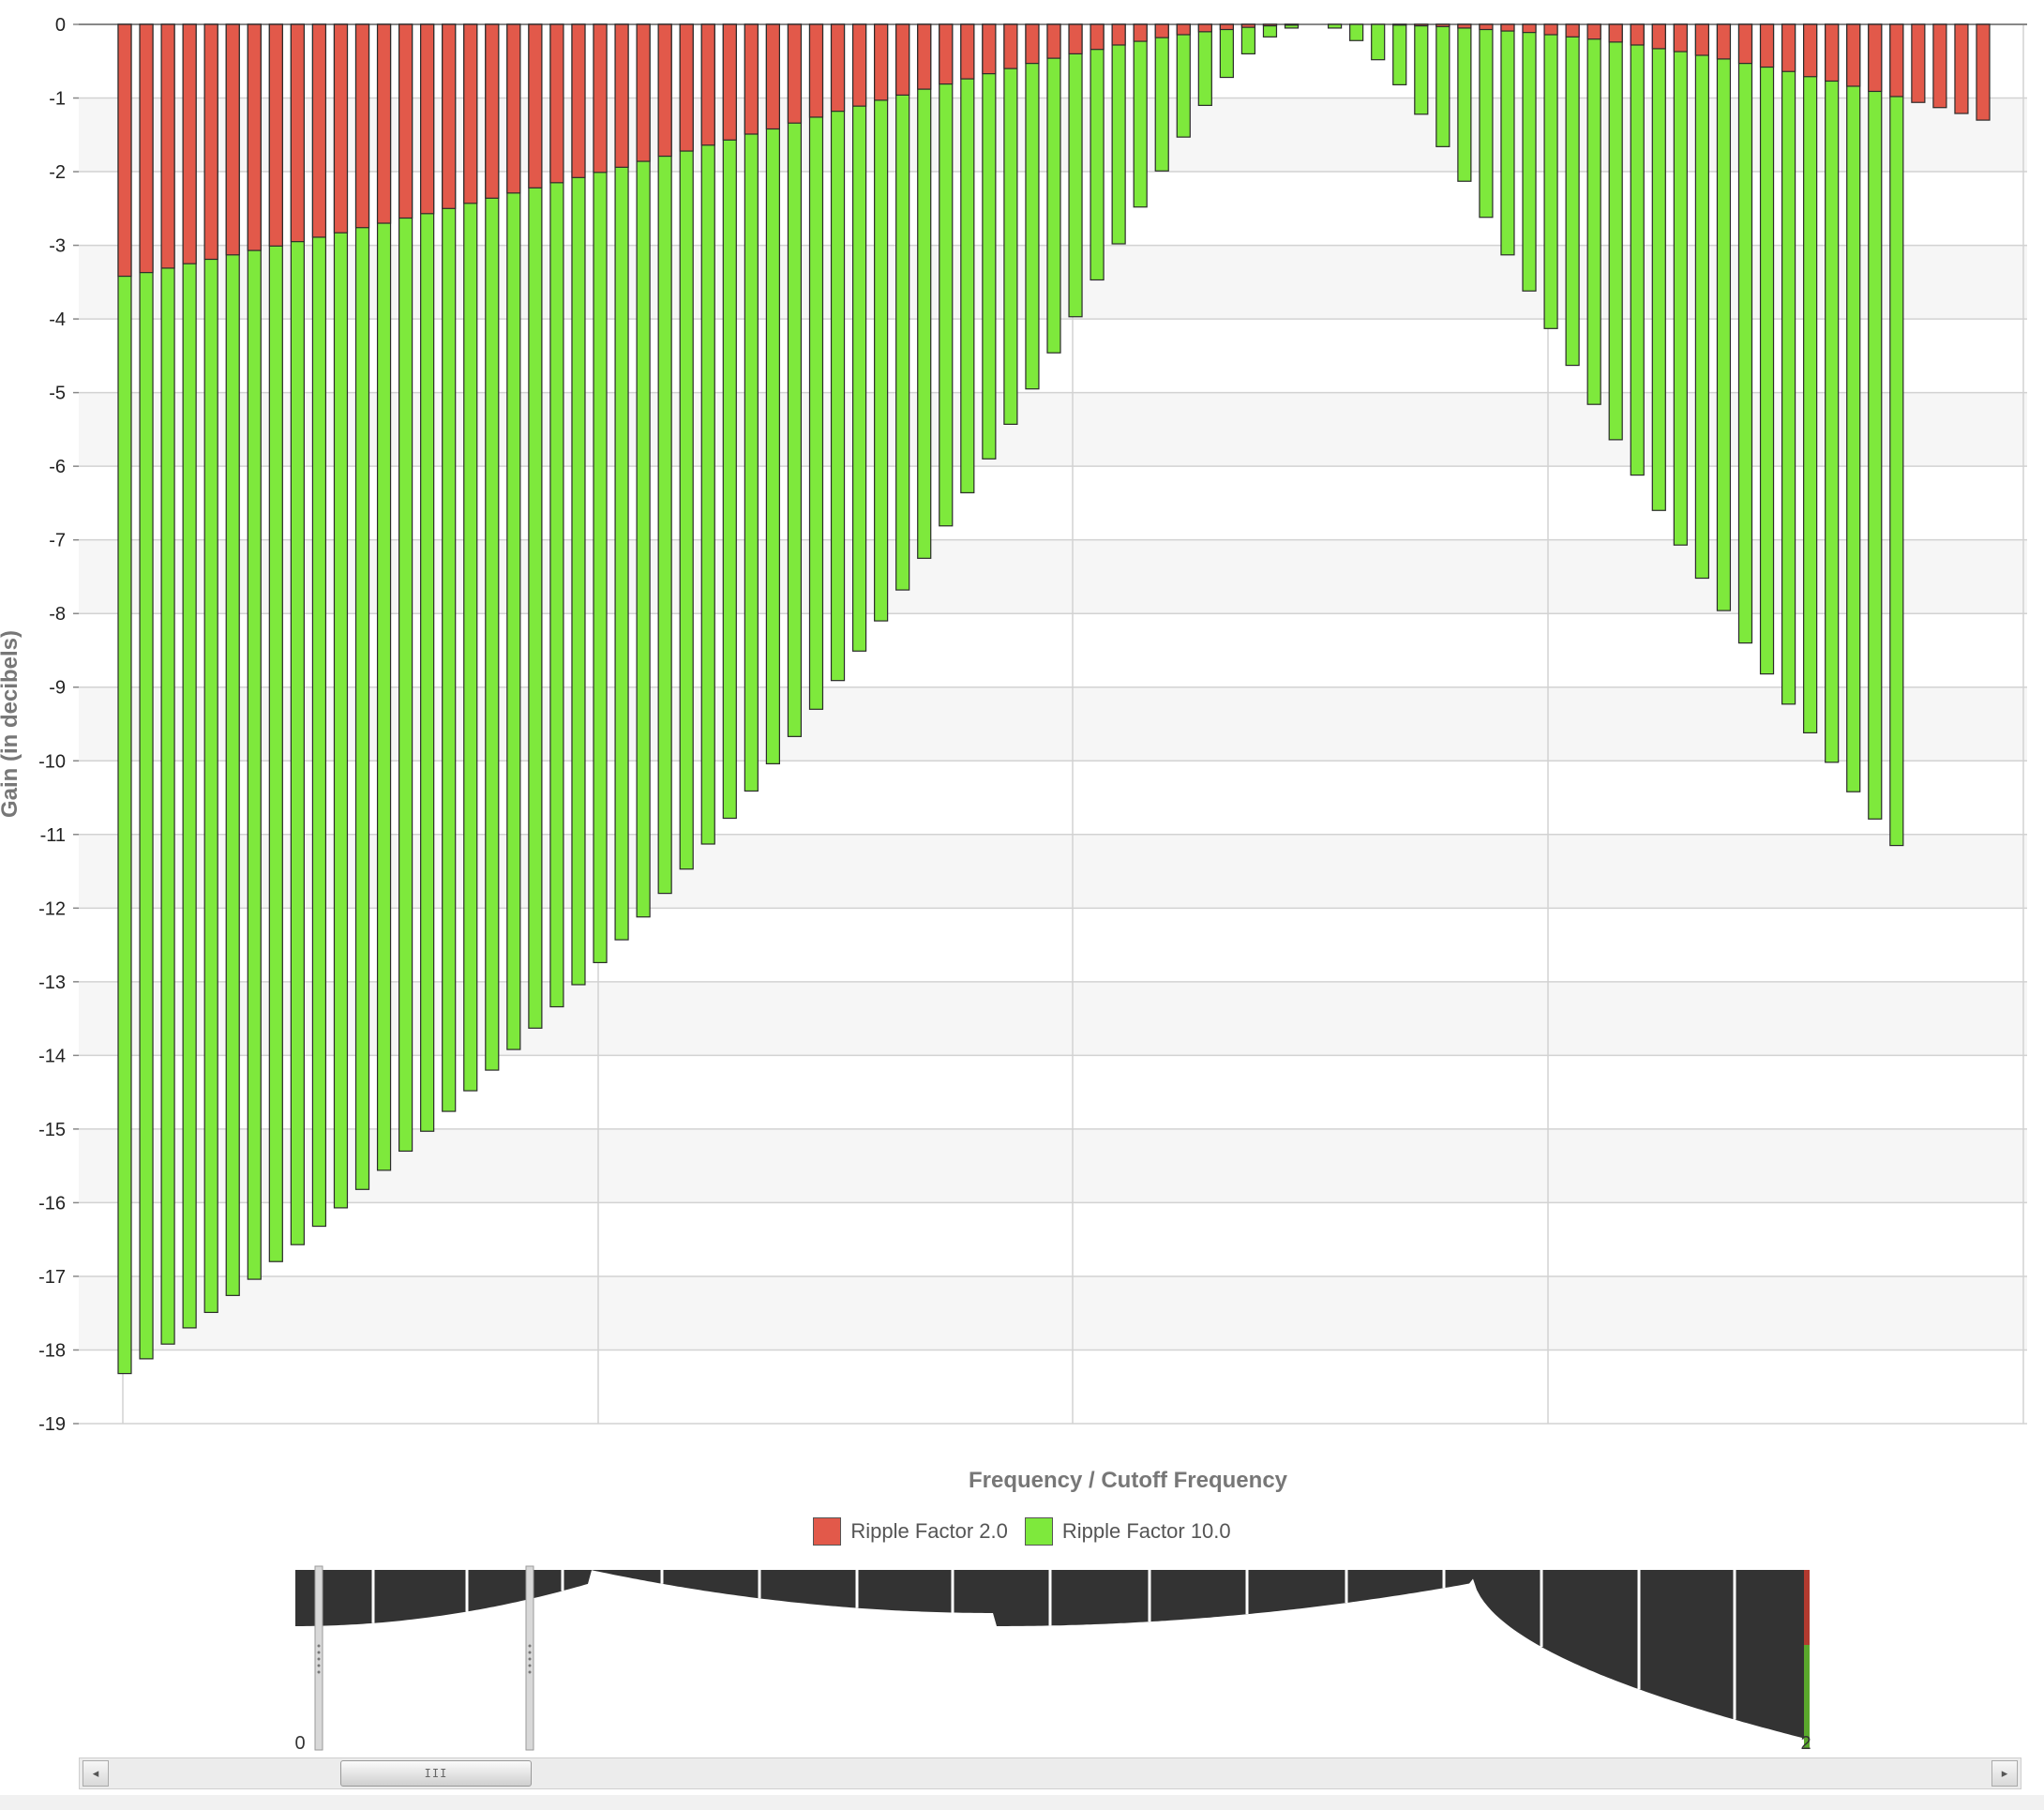 The image size is (2044, 1810). I want to click on y-tick-label: -4, so click(58, 319).